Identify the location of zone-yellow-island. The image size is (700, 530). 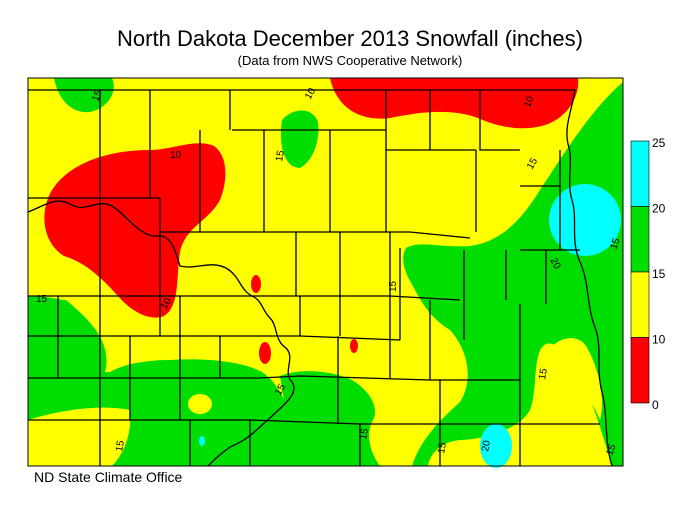
(200, 404).